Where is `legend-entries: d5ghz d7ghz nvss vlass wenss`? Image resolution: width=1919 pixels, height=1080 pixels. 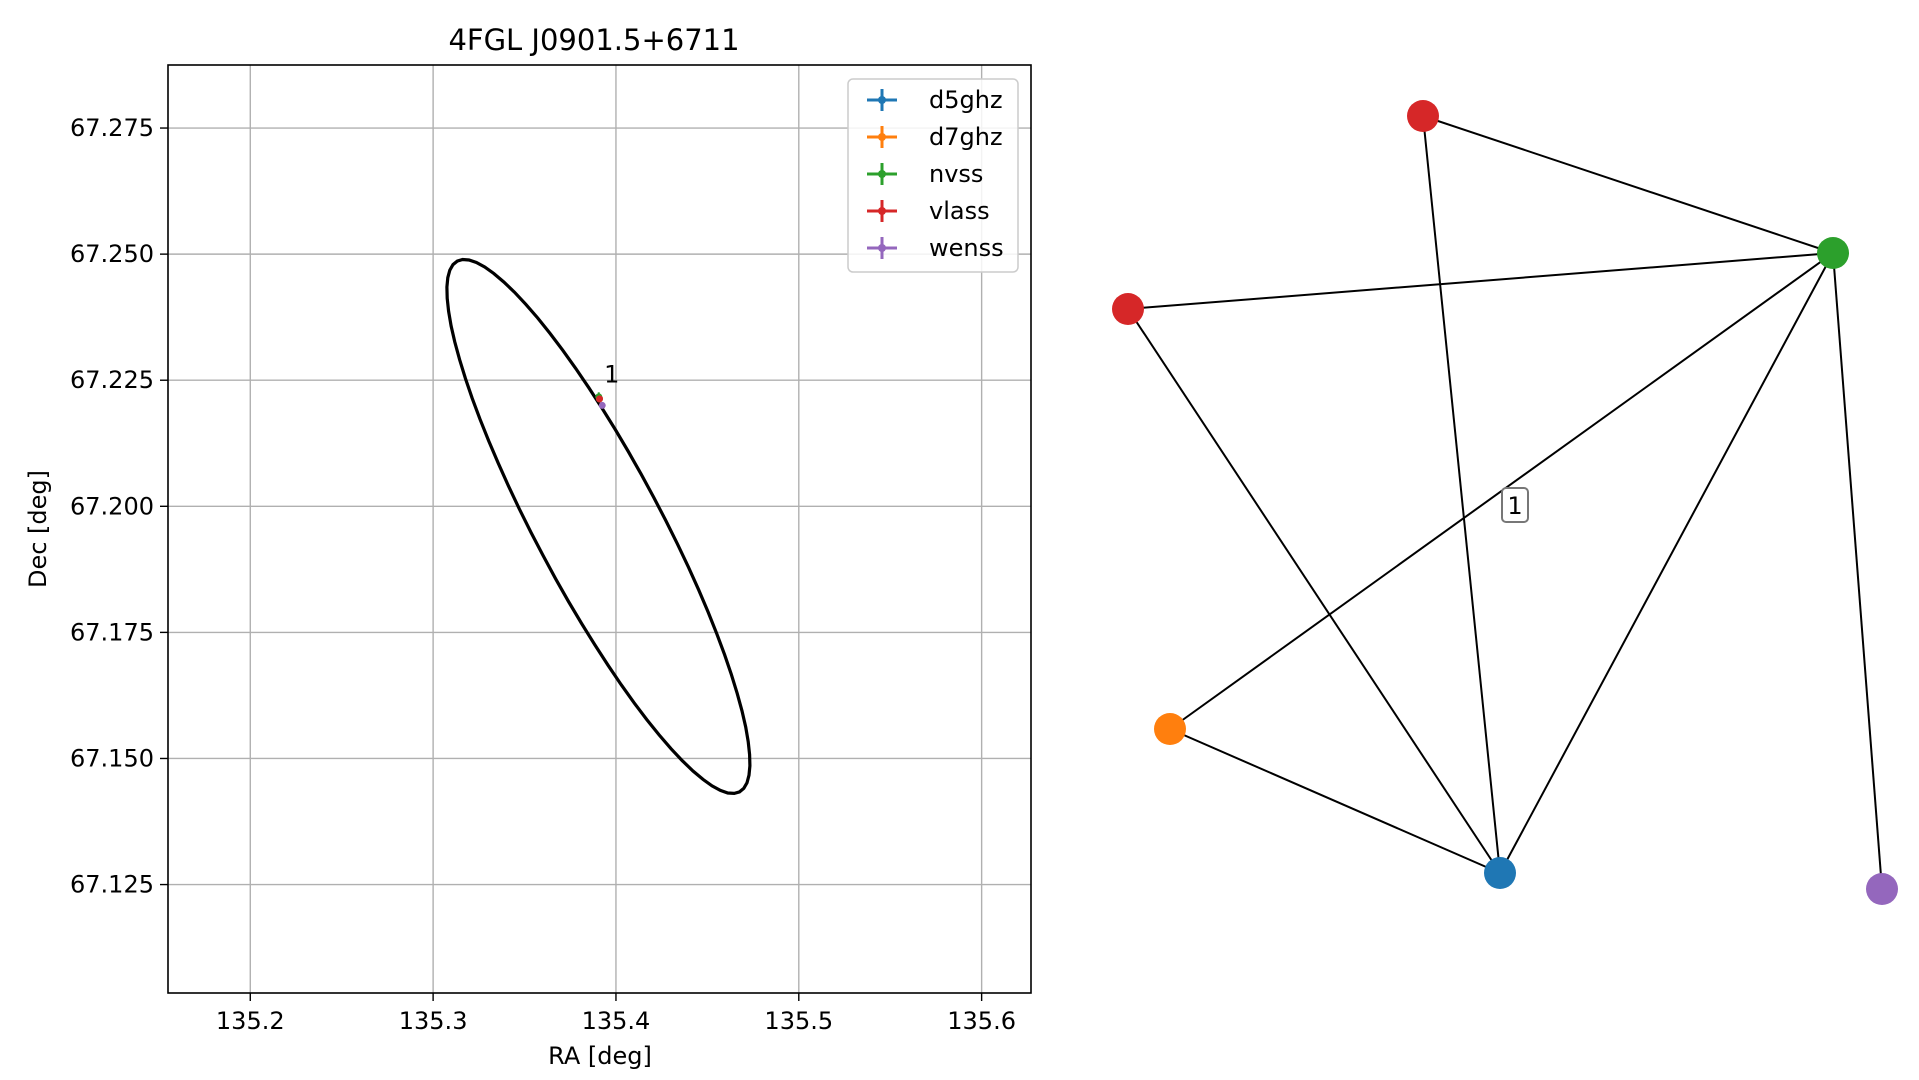 legend-entries: d5ghz d7ghz nvss vlass wenss is located at coordinates (935, 174).